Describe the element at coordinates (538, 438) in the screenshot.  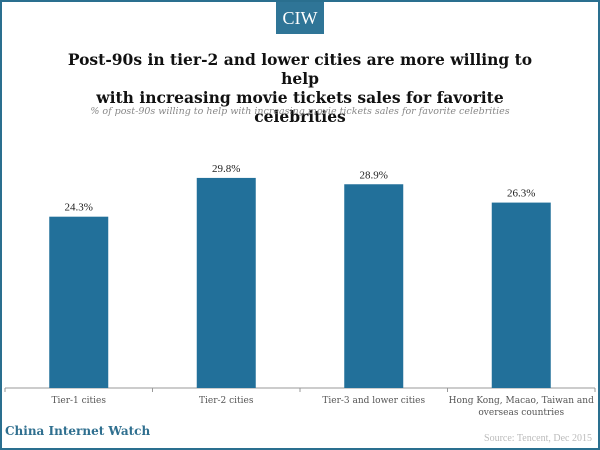
I see `source-note: Source: Tencent, Dec 2015` at that location.